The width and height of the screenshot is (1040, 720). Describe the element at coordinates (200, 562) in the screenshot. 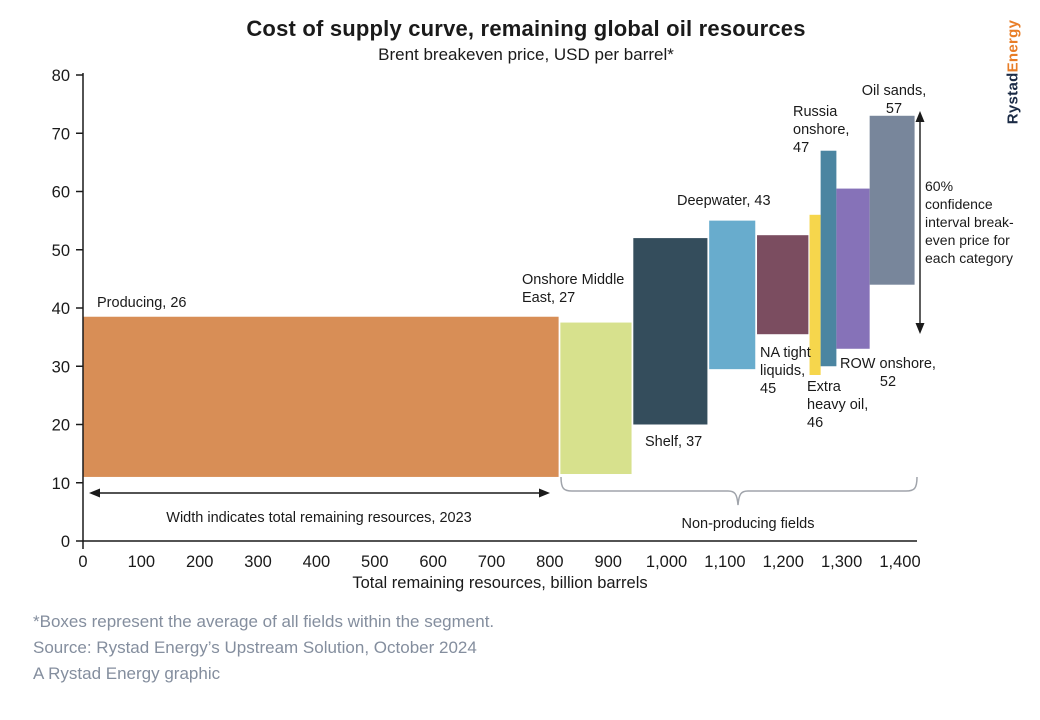

I see `x-tick-label: 200` at that location.